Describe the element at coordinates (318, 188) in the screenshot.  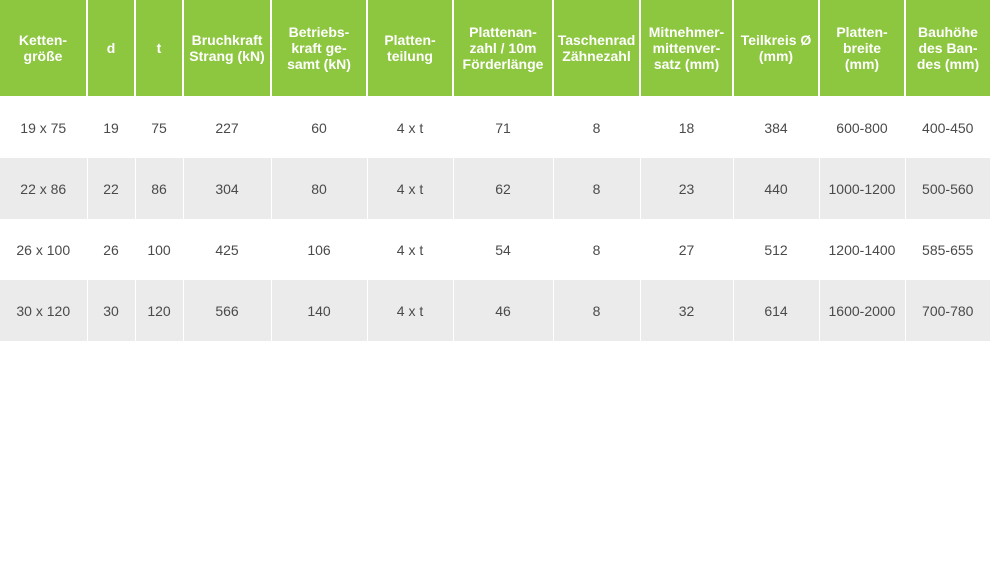
I see `cell-operating-force: 80` at that location.